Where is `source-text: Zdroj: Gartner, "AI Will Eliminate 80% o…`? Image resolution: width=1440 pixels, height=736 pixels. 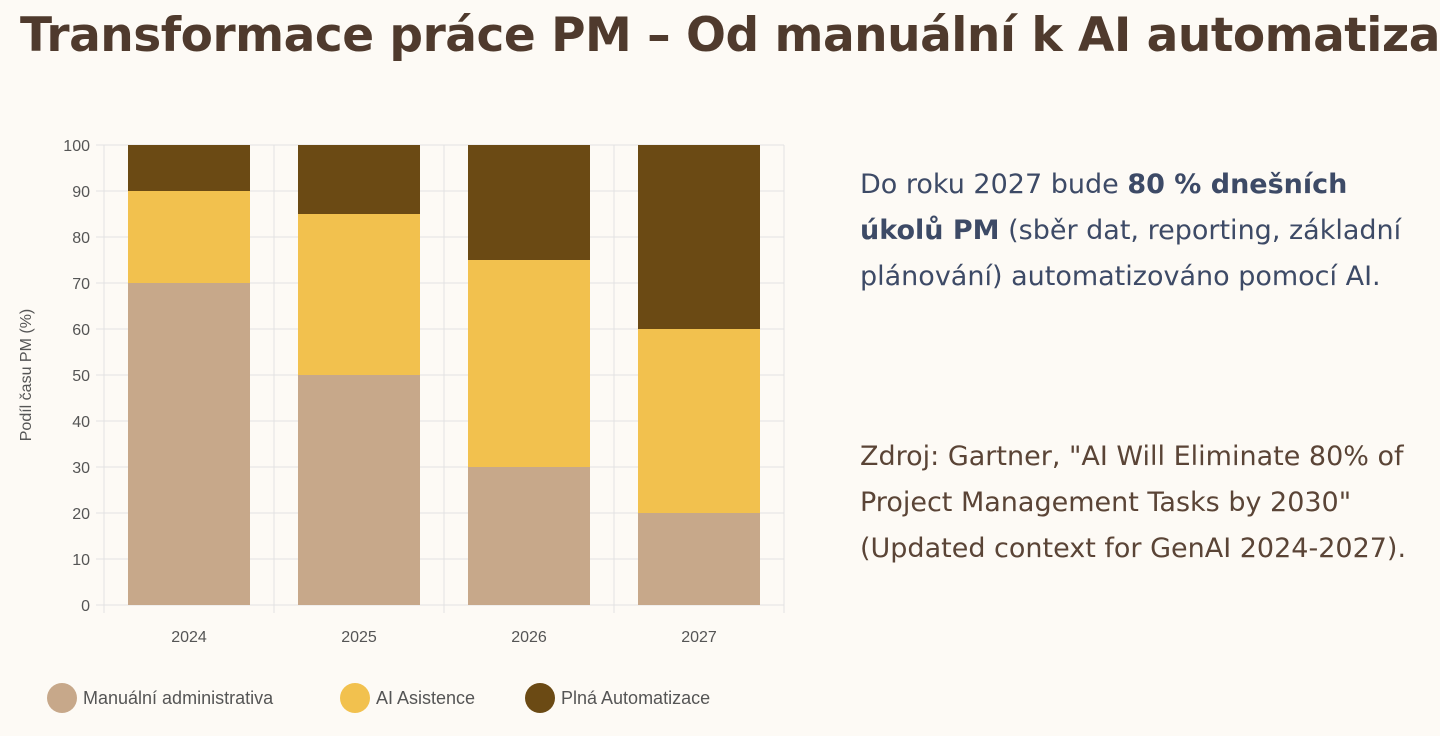
source-text: Zdroj: Gartner, "AI Will Eliminate 80% o… is located at coordinates (1133, 502).